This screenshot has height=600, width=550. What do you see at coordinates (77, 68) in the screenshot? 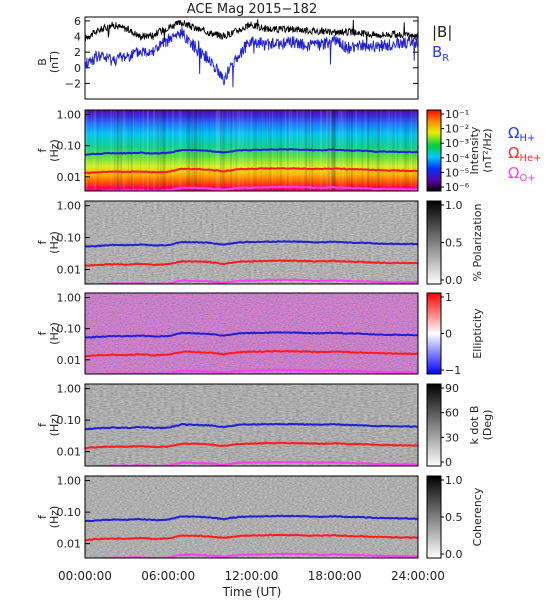
I see `b-ytick-label: 0` at bounding box center [77, 68].